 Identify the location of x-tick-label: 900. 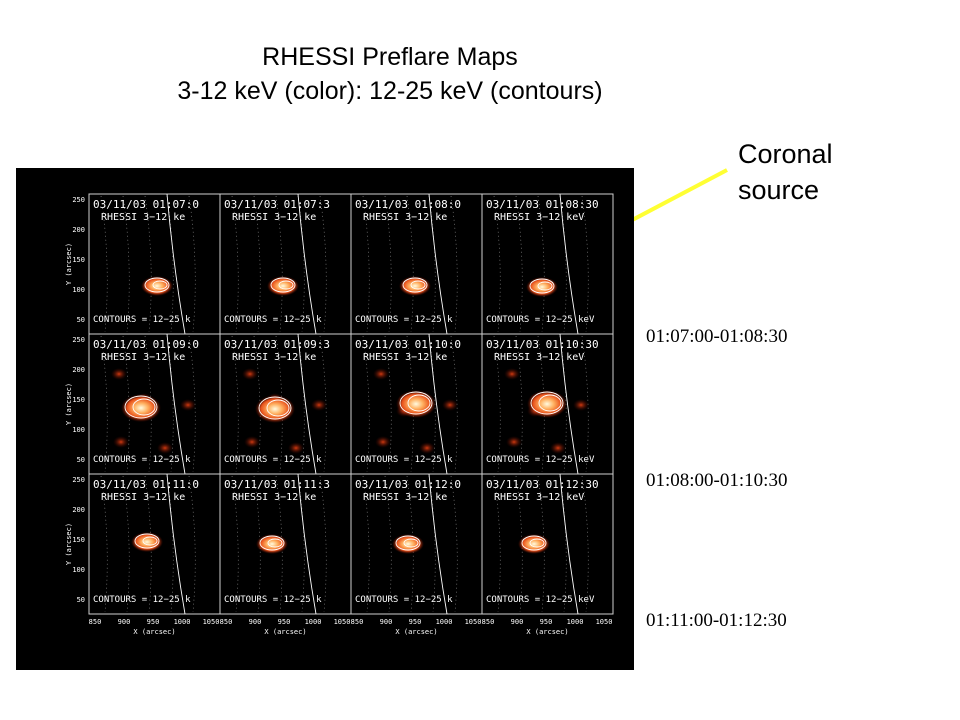
(124, 622).